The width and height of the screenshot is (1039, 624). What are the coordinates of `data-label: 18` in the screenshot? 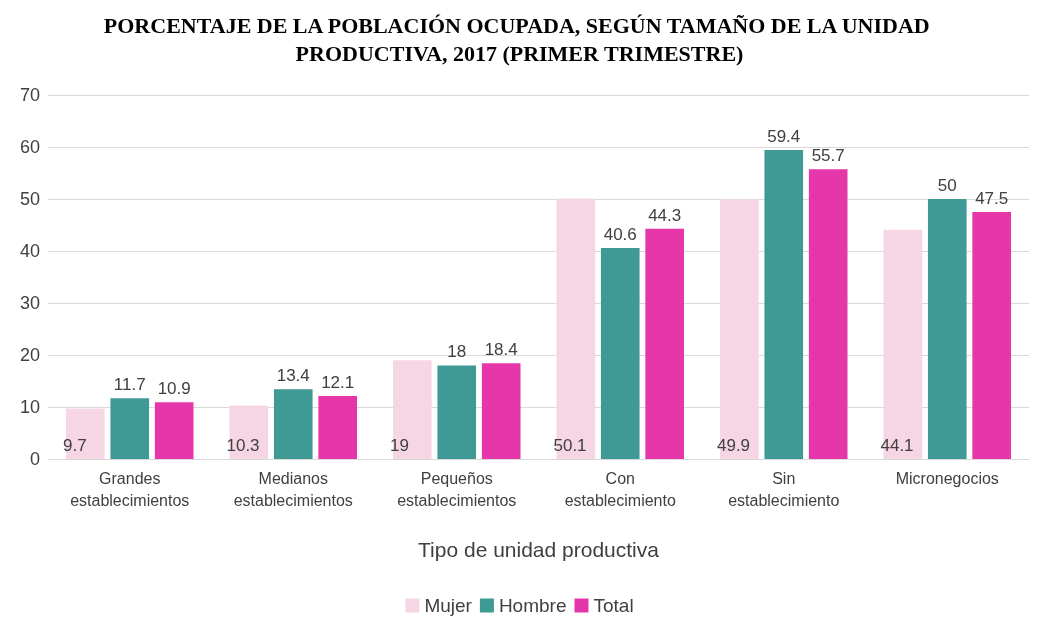 It's located at (457, 352).